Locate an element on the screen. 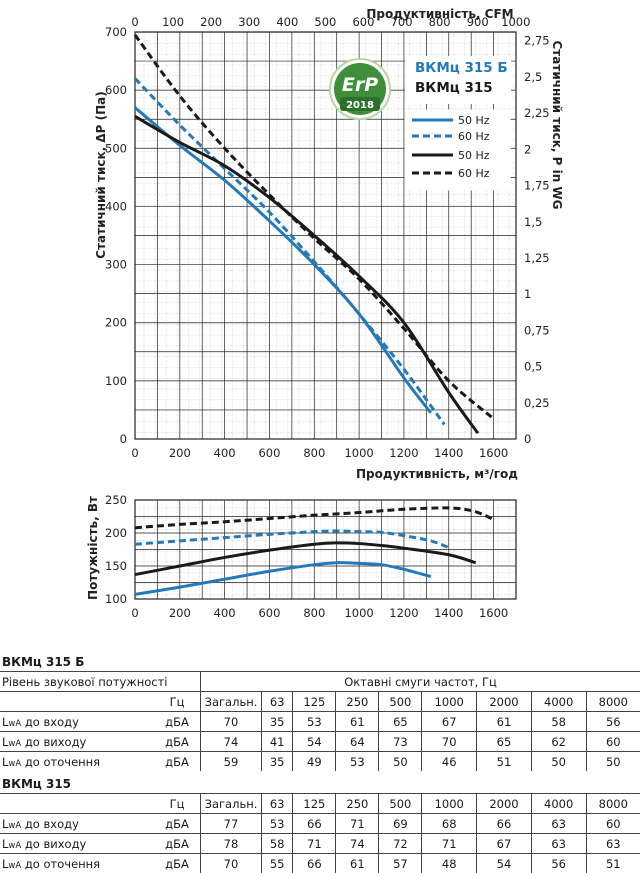 The width and height of the screenshot is (640, 873). y-tick-label: 200 is located at coordinates (116, 533).